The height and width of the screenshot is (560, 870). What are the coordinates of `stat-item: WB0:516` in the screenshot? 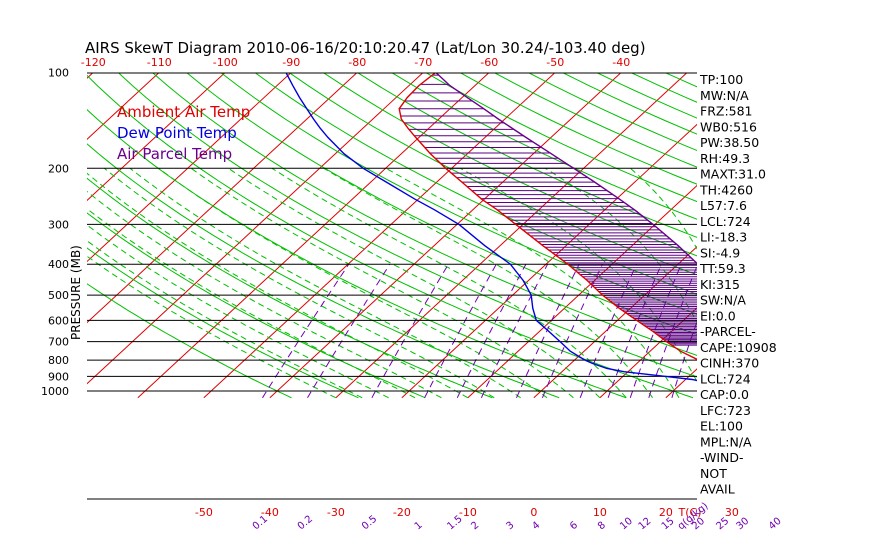 It's located at (728, 126).